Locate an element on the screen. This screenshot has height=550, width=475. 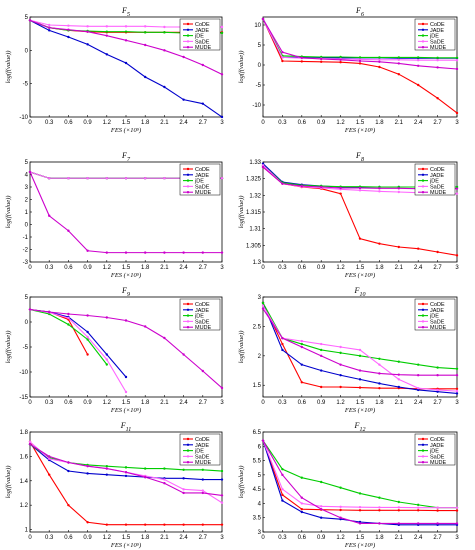
y-tick-label: 1 is located at coordinates (27, 531).